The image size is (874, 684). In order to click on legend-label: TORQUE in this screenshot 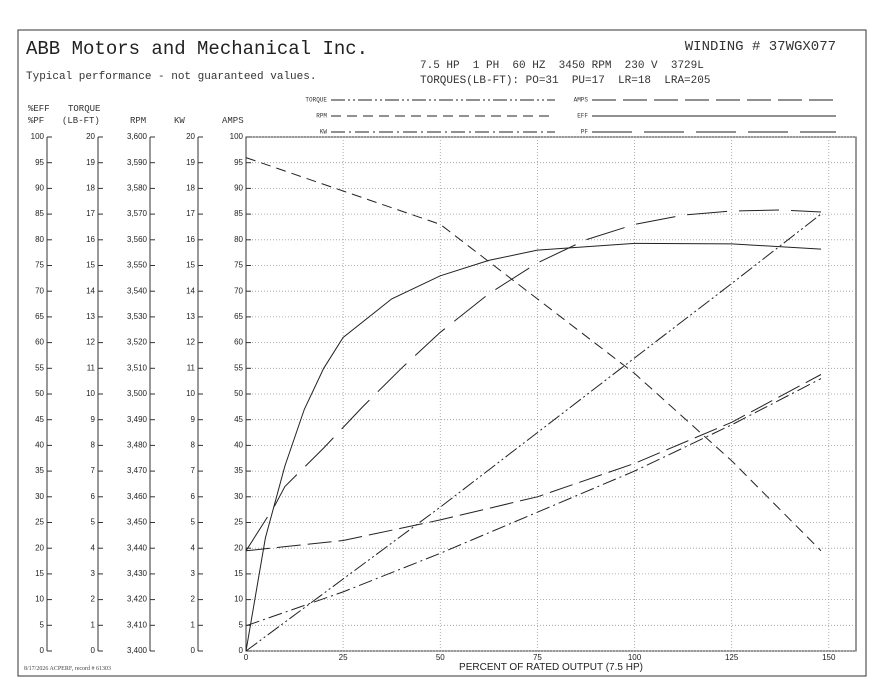, I will do `click(316, 100)`.